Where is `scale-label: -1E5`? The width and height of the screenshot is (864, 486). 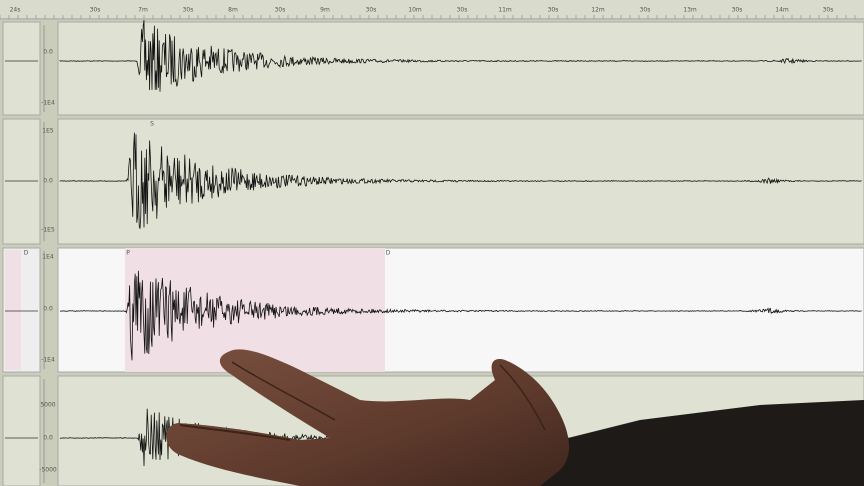
scale-label: -1E5 is located at coordinates (48, 230).